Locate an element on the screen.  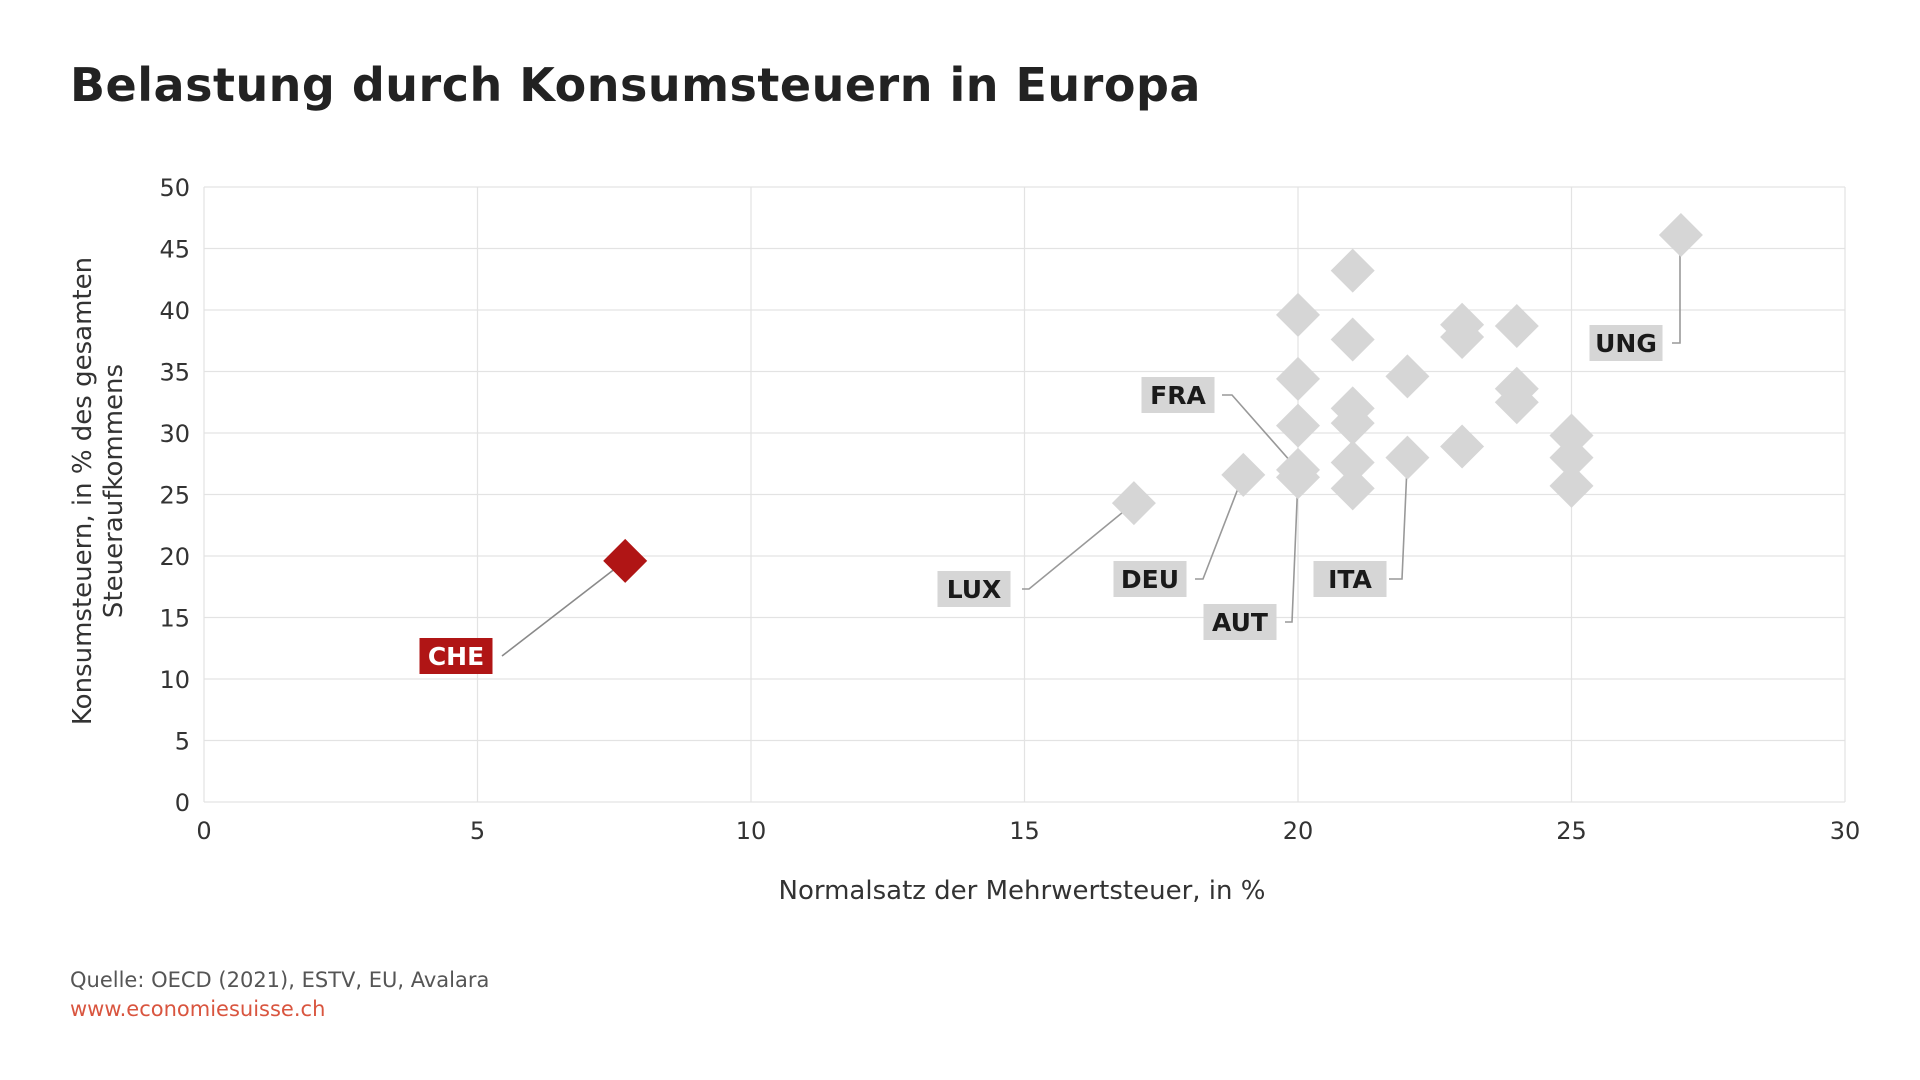
label-ung: UNG is located at coordinates (1626, 343).